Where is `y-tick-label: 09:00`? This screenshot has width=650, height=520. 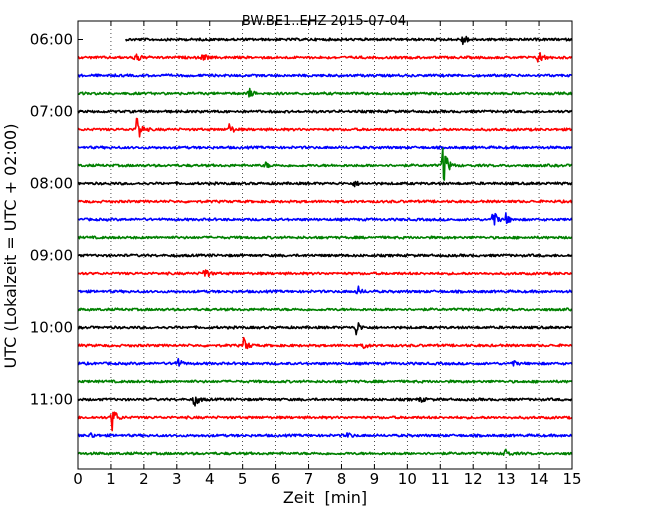
y-tick-label: 09:00 is located at coordinates (51, 256).